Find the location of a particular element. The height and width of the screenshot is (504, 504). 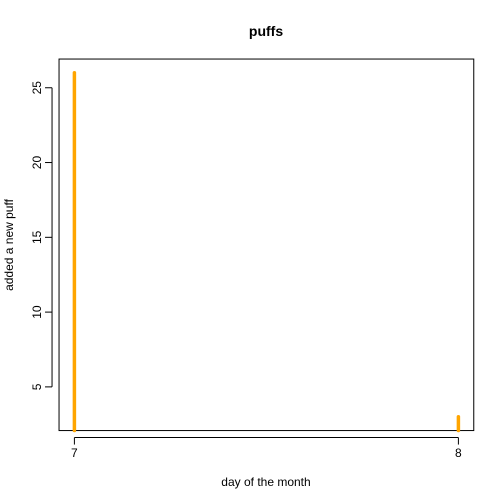

y-tick-label: 15 is located at coordinates (37, 237).